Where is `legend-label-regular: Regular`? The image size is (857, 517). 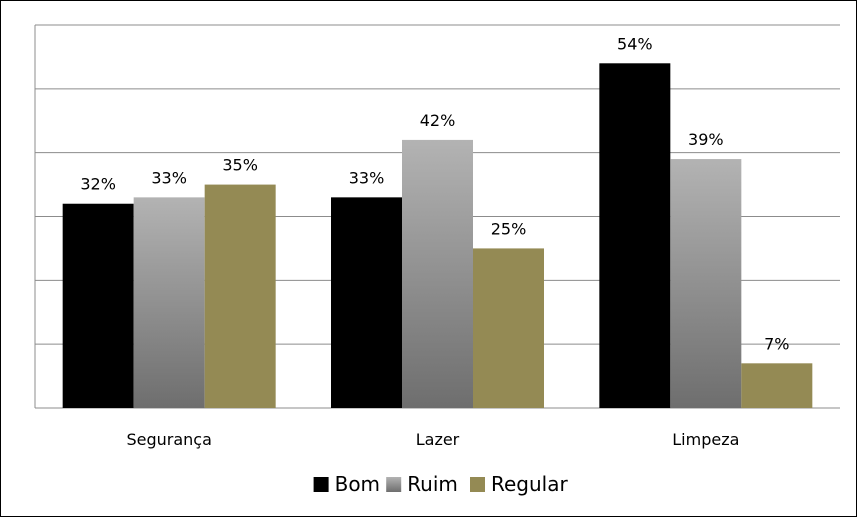 legend-label-regular: Regular is located at coordinates (529, 484).